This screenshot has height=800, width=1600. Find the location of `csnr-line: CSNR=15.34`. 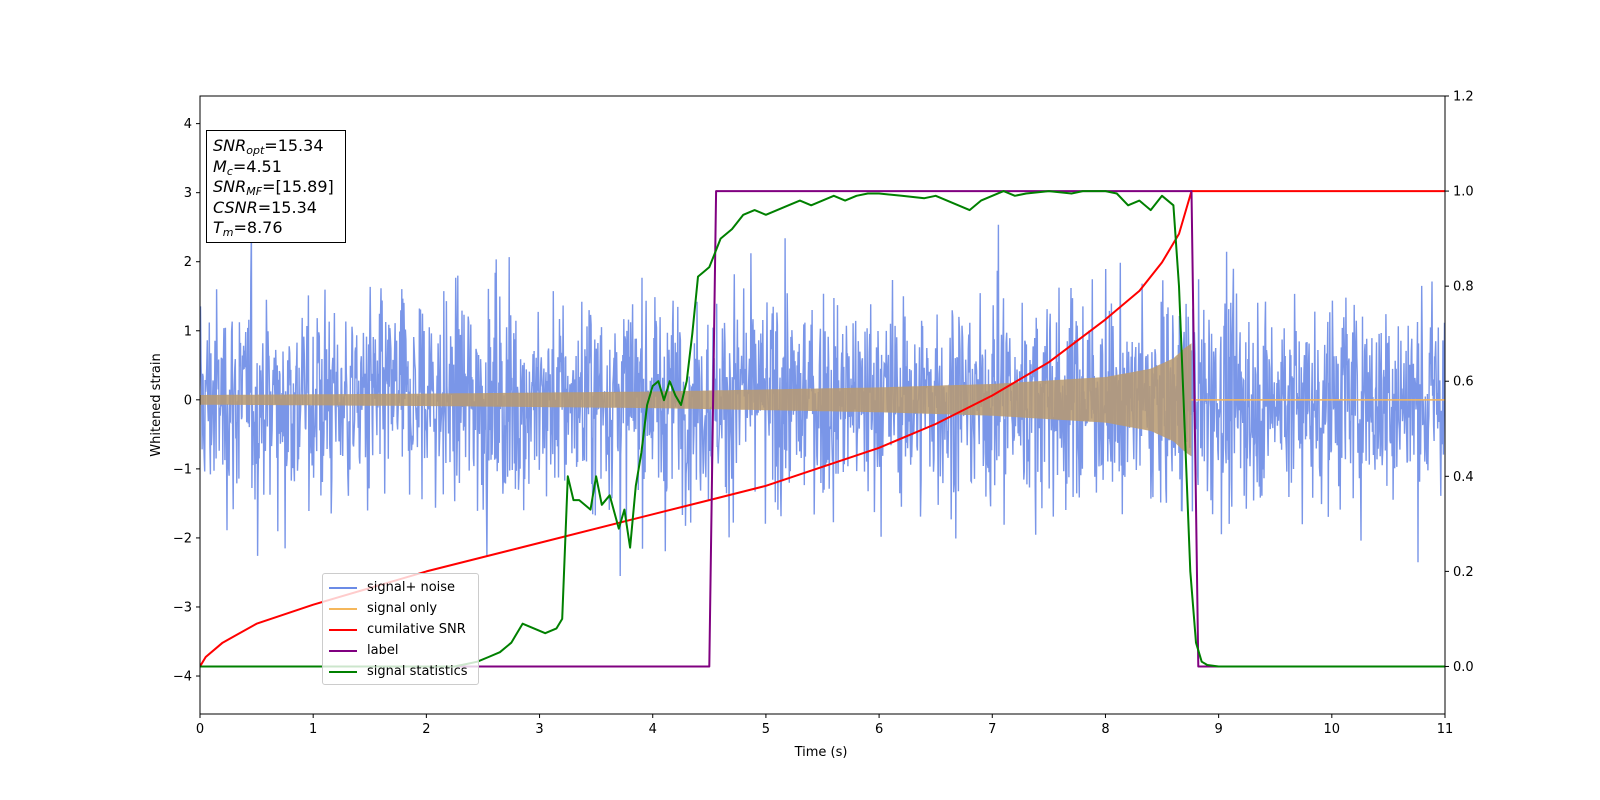

csnr-line: CSNR=15.34 is located at coordinates (265, 207).